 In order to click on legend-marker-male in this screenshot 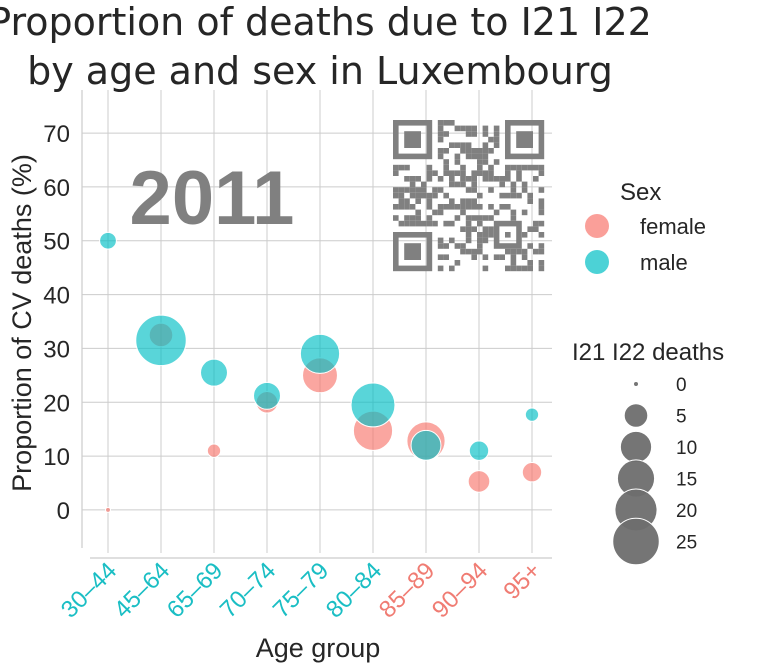, I will do `click(597, 262)`.